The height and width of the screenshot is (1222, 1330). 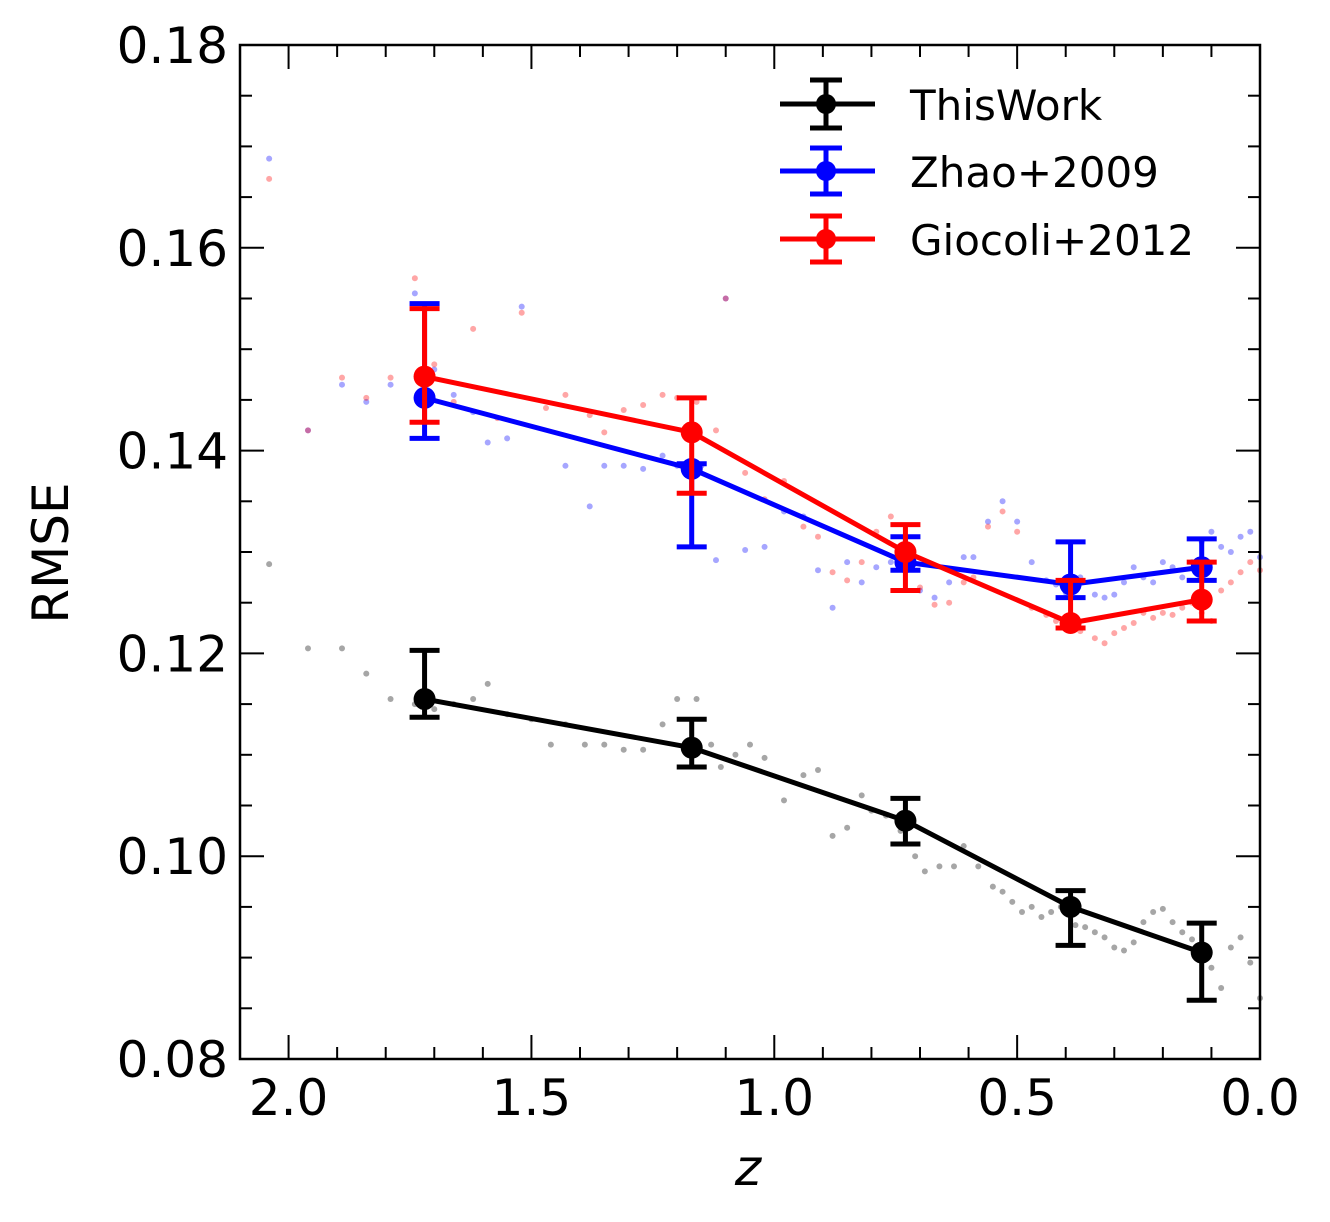 I want to click on legend-marker-zhao, so click(x=826, y=171).